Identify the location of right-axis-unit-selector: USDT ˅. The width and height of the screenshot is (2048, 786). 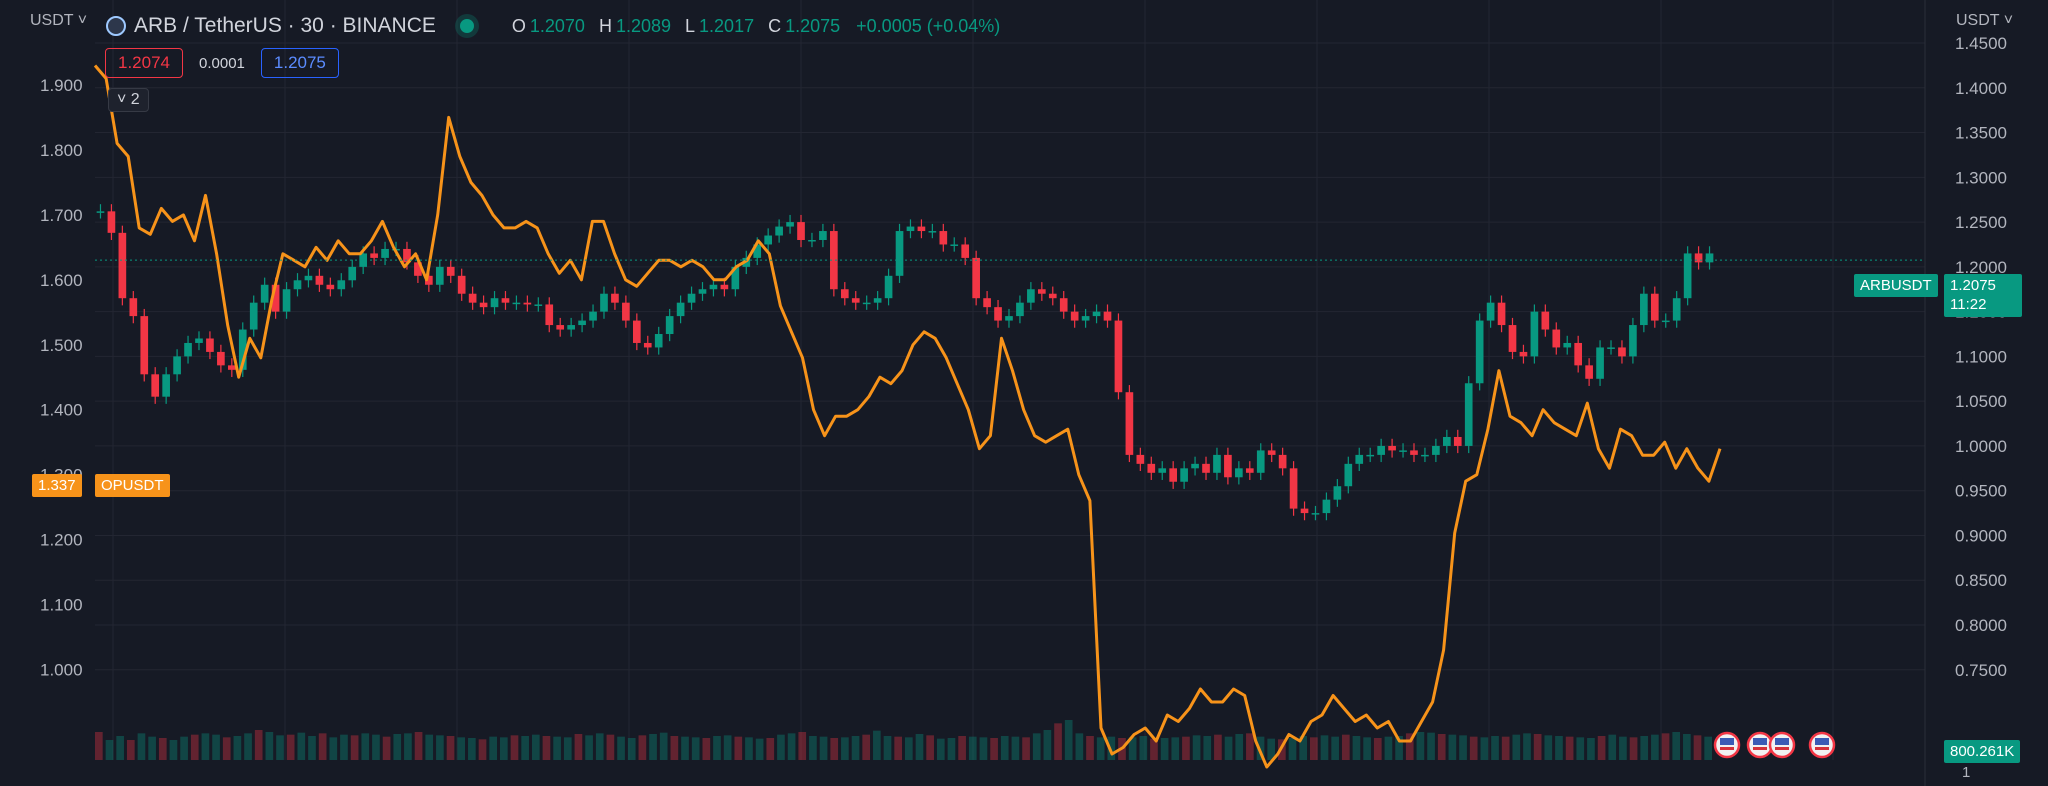
(1984, 21).